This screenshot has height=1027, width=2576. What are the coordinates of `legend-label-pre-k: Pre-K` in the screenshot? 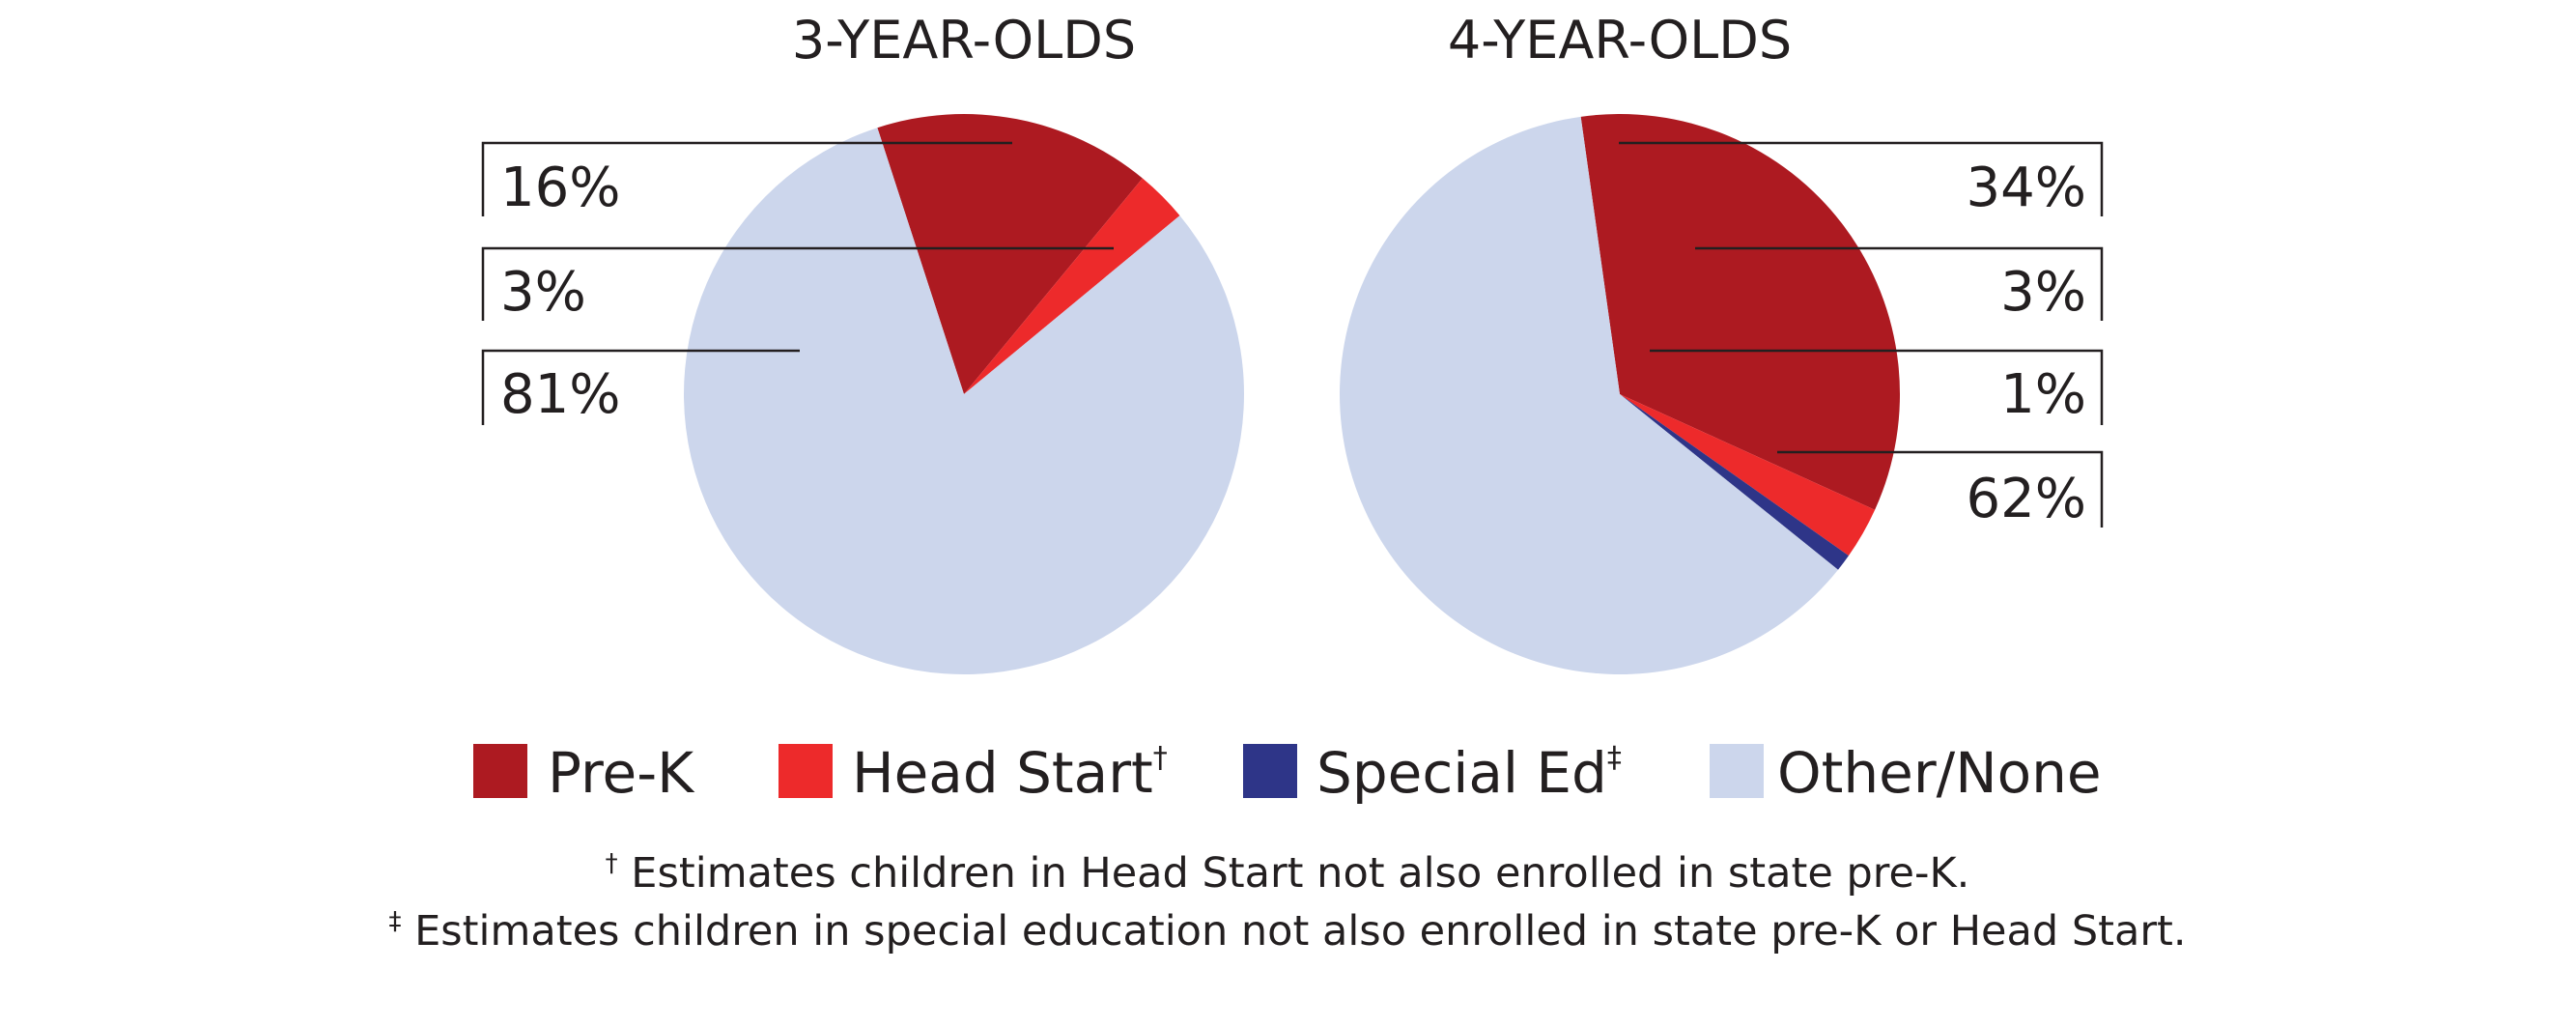 It's located at (621, 773).